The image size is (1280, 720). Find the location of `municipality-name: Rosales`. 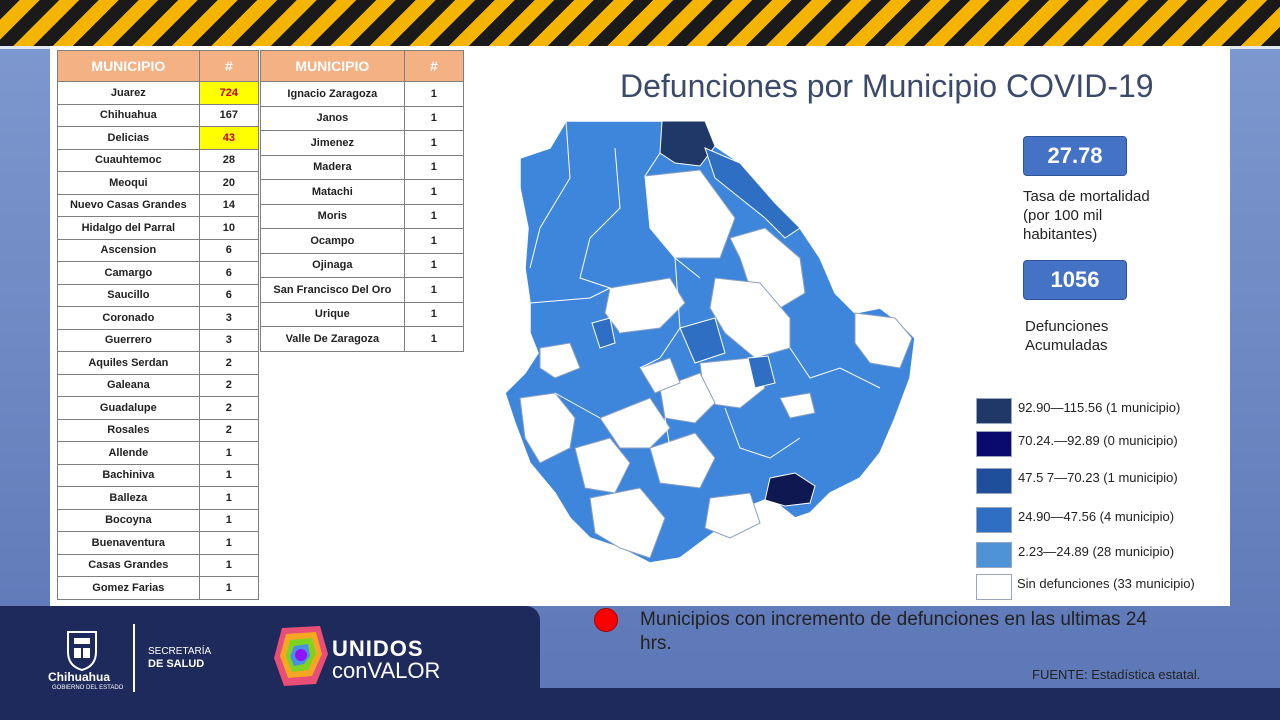

municipality-name: Rosales is located at coordinates (128, 430).